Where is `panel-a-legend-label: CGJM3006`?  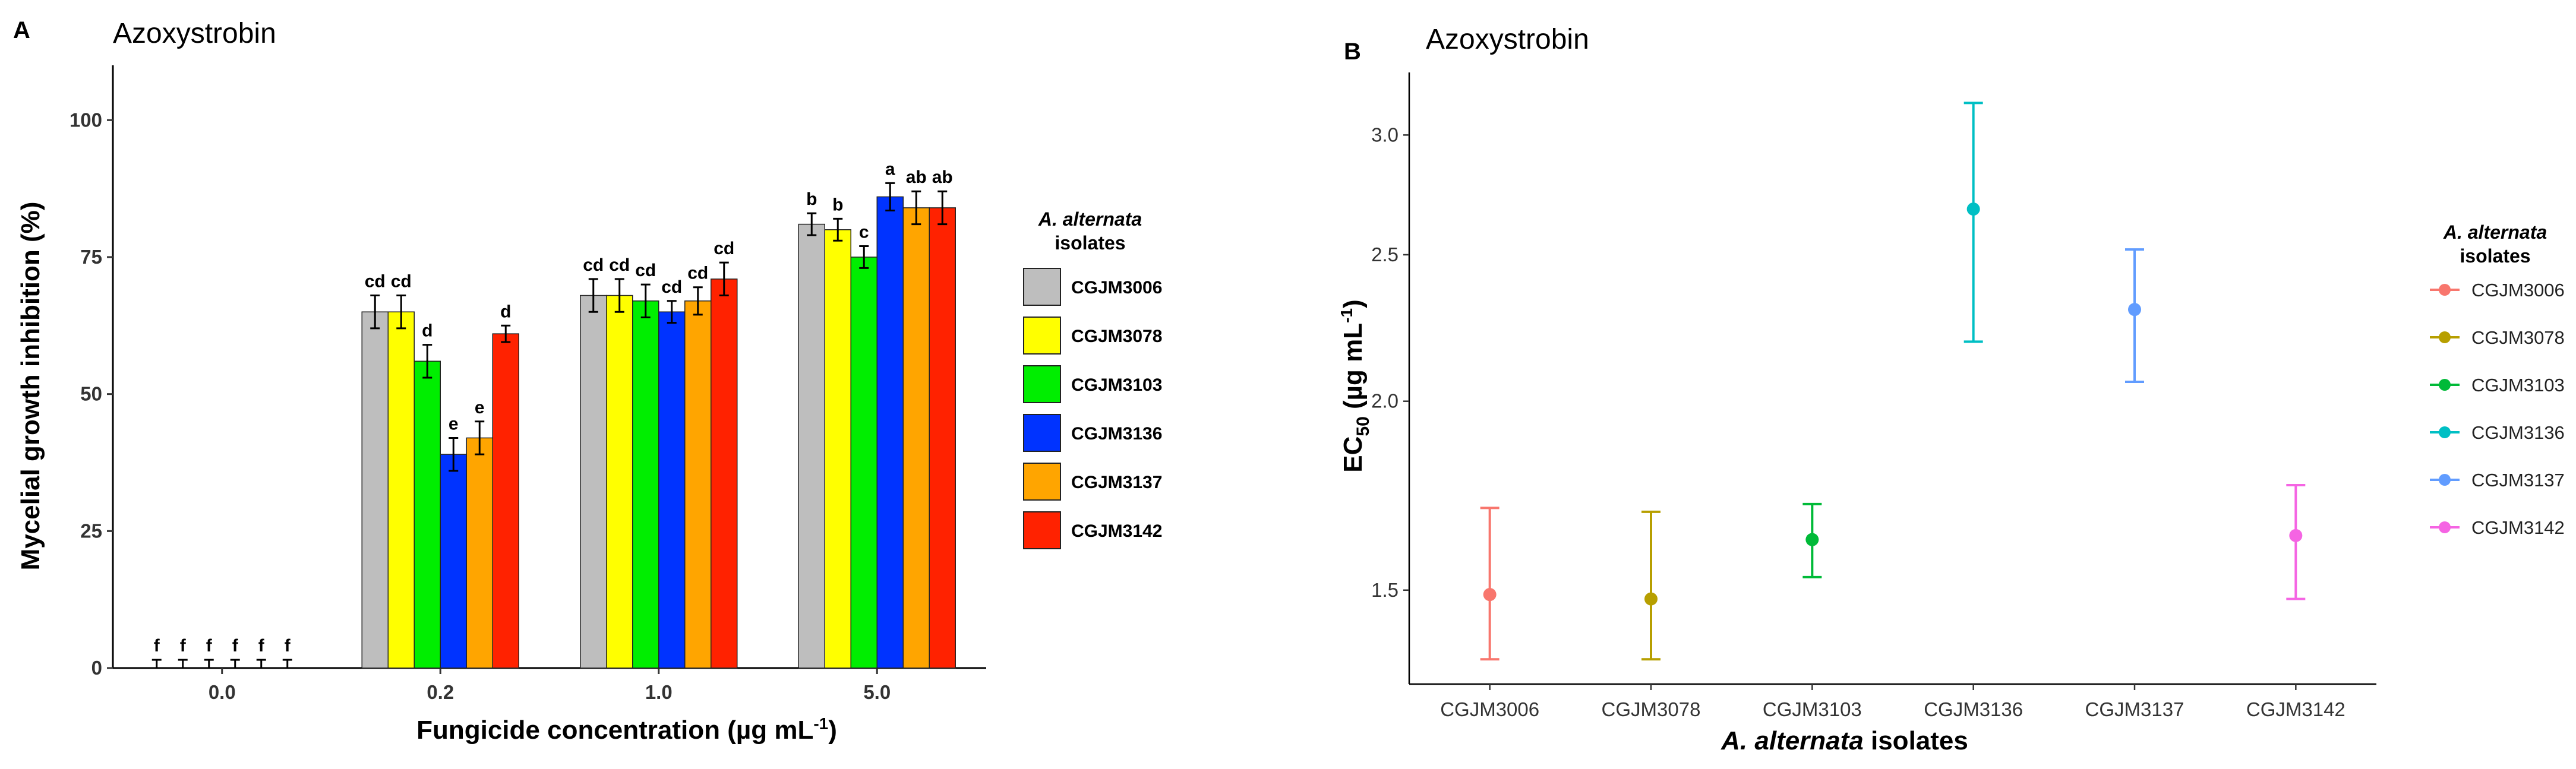
panel-a-legend-label: CGJM3006 is located at coordinates (1116, 288).